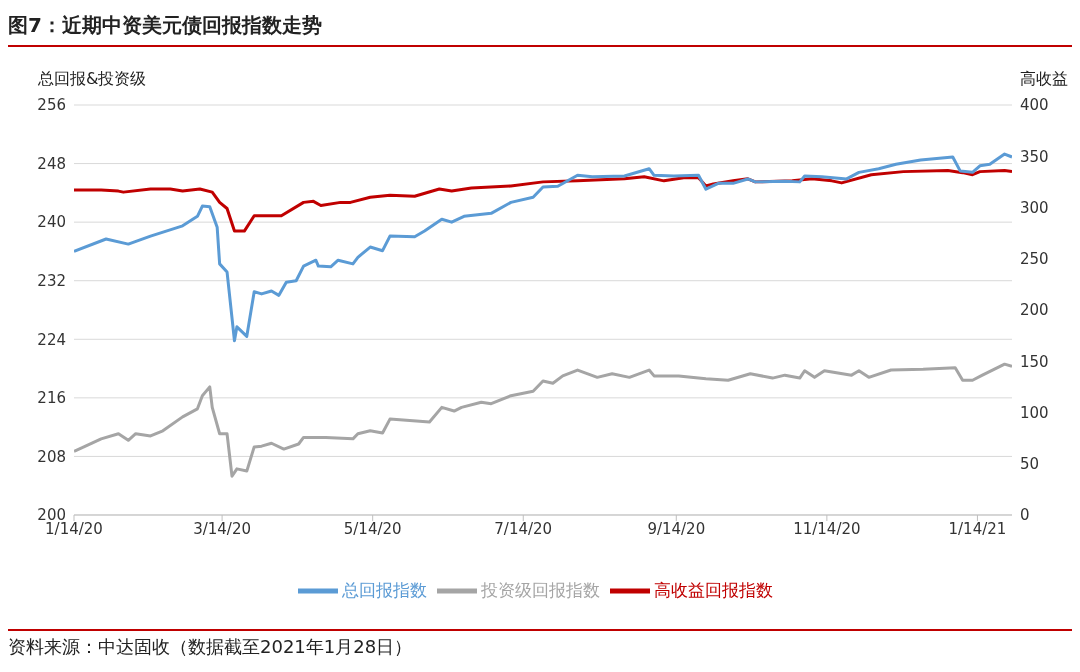 The width and height of the screenshot is (1080, 672). Describe the element at coordinates (540, 590) in the screenshot. I see `legend-label: 投资级回报指数` at that location.